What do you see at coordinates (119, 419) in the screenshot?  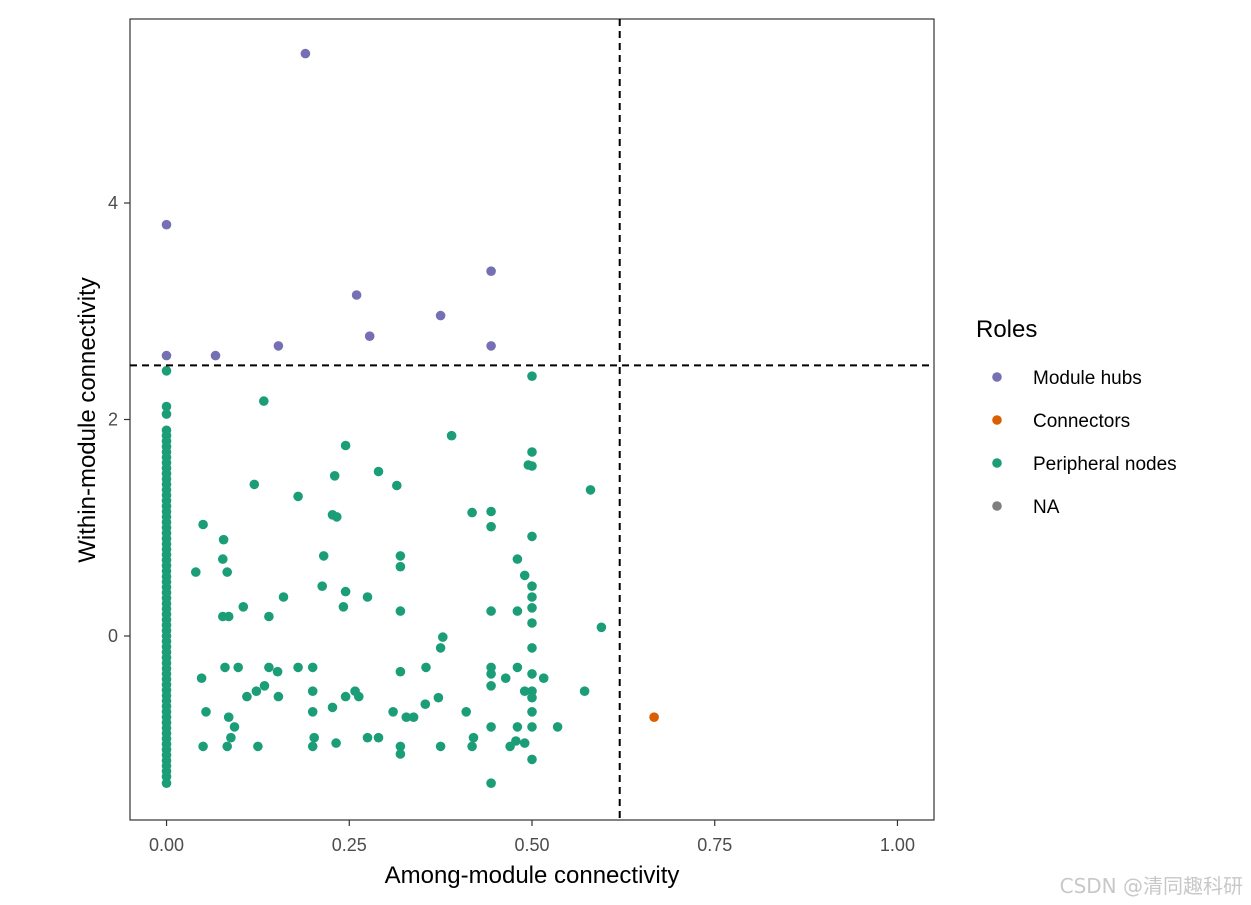 I see `y-axis: 0 2 4` at bounding box center [119, 419].